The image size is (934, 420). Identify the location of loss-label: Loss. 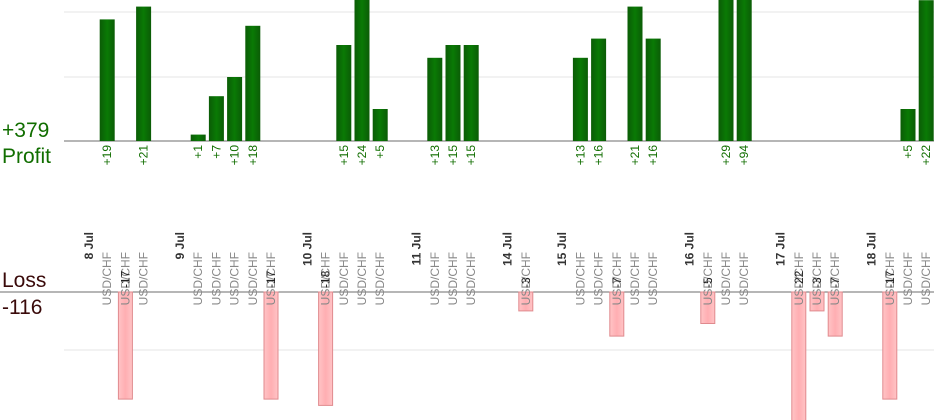
(24, 280).